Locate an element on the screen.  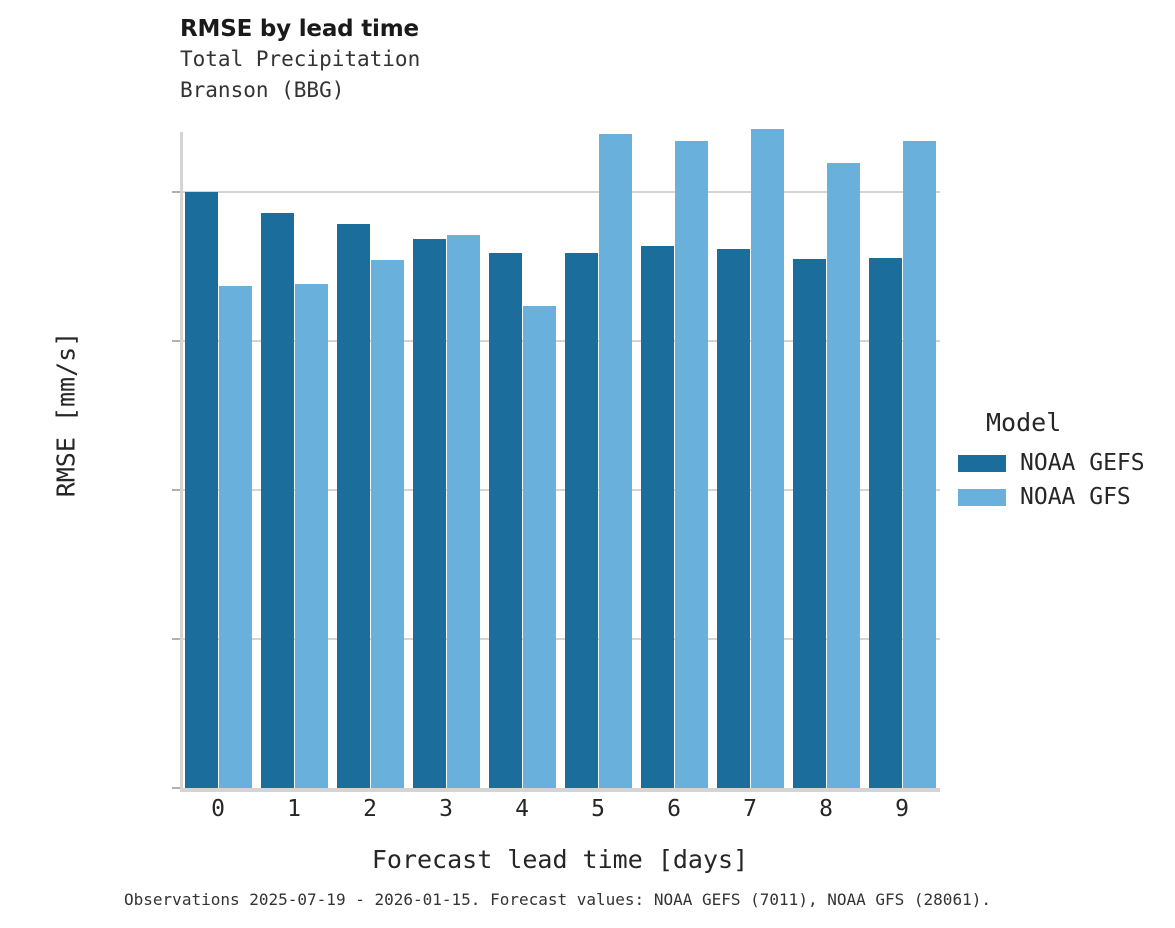
x-tick-label: 9 is located at coordinates (902, 809).